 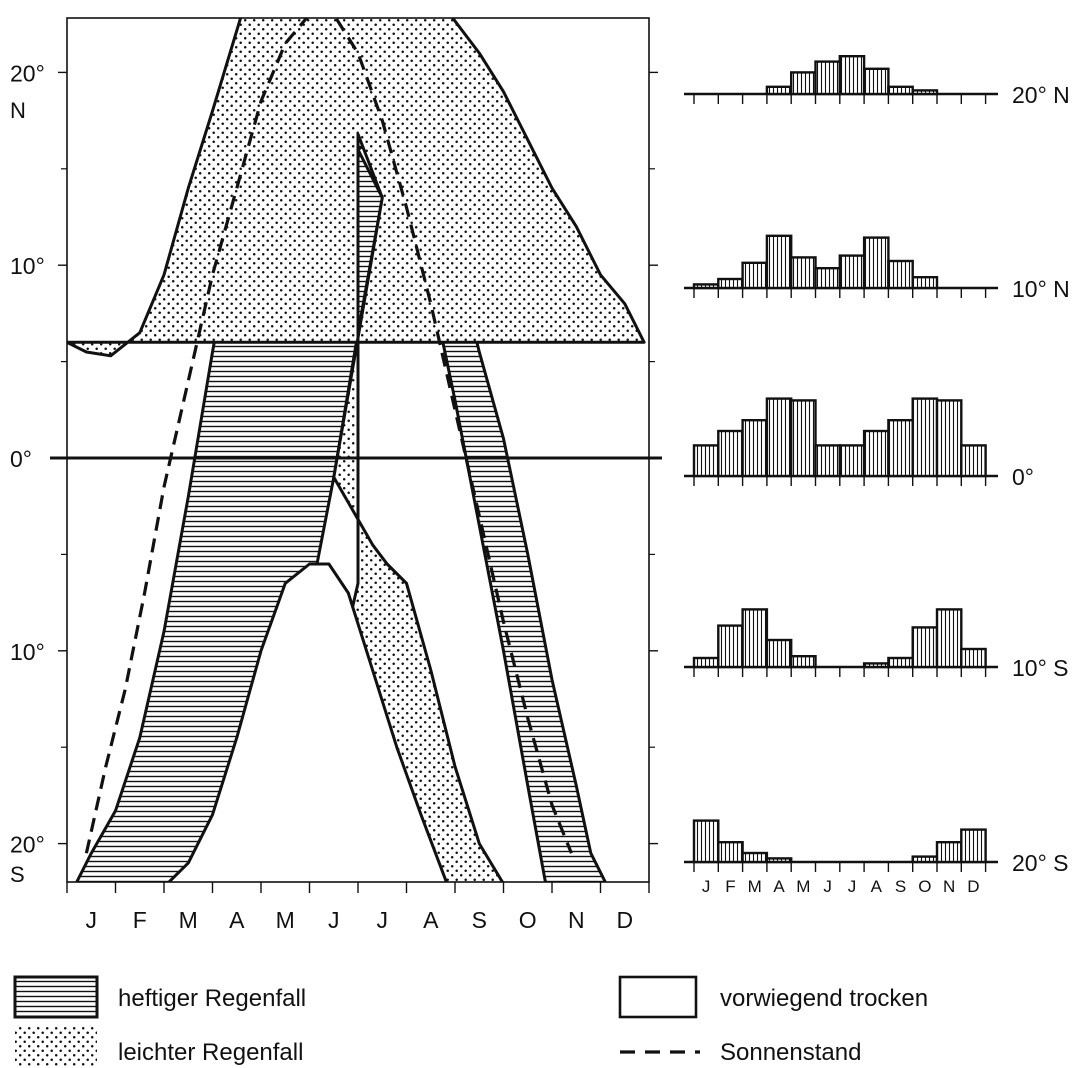 What do you see at coordinates (658, 997) in the screenshot?
I see `legend-swatch-empty` at bounding box center [658, 997].